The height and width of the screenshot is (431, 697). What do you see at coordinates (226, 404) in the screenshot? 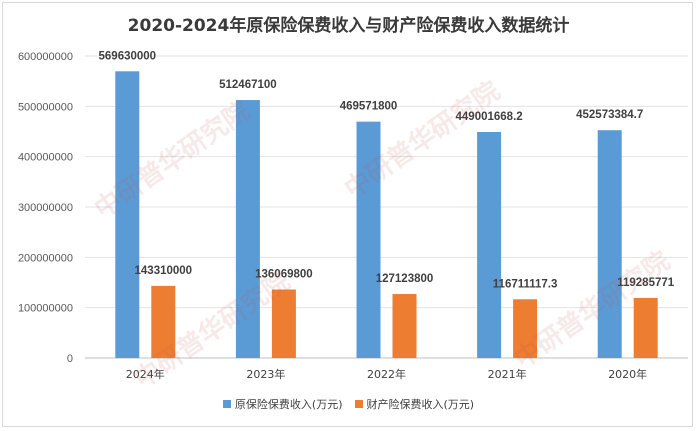
I see `legend-swatch-blue` at bounding box center [226, 404].